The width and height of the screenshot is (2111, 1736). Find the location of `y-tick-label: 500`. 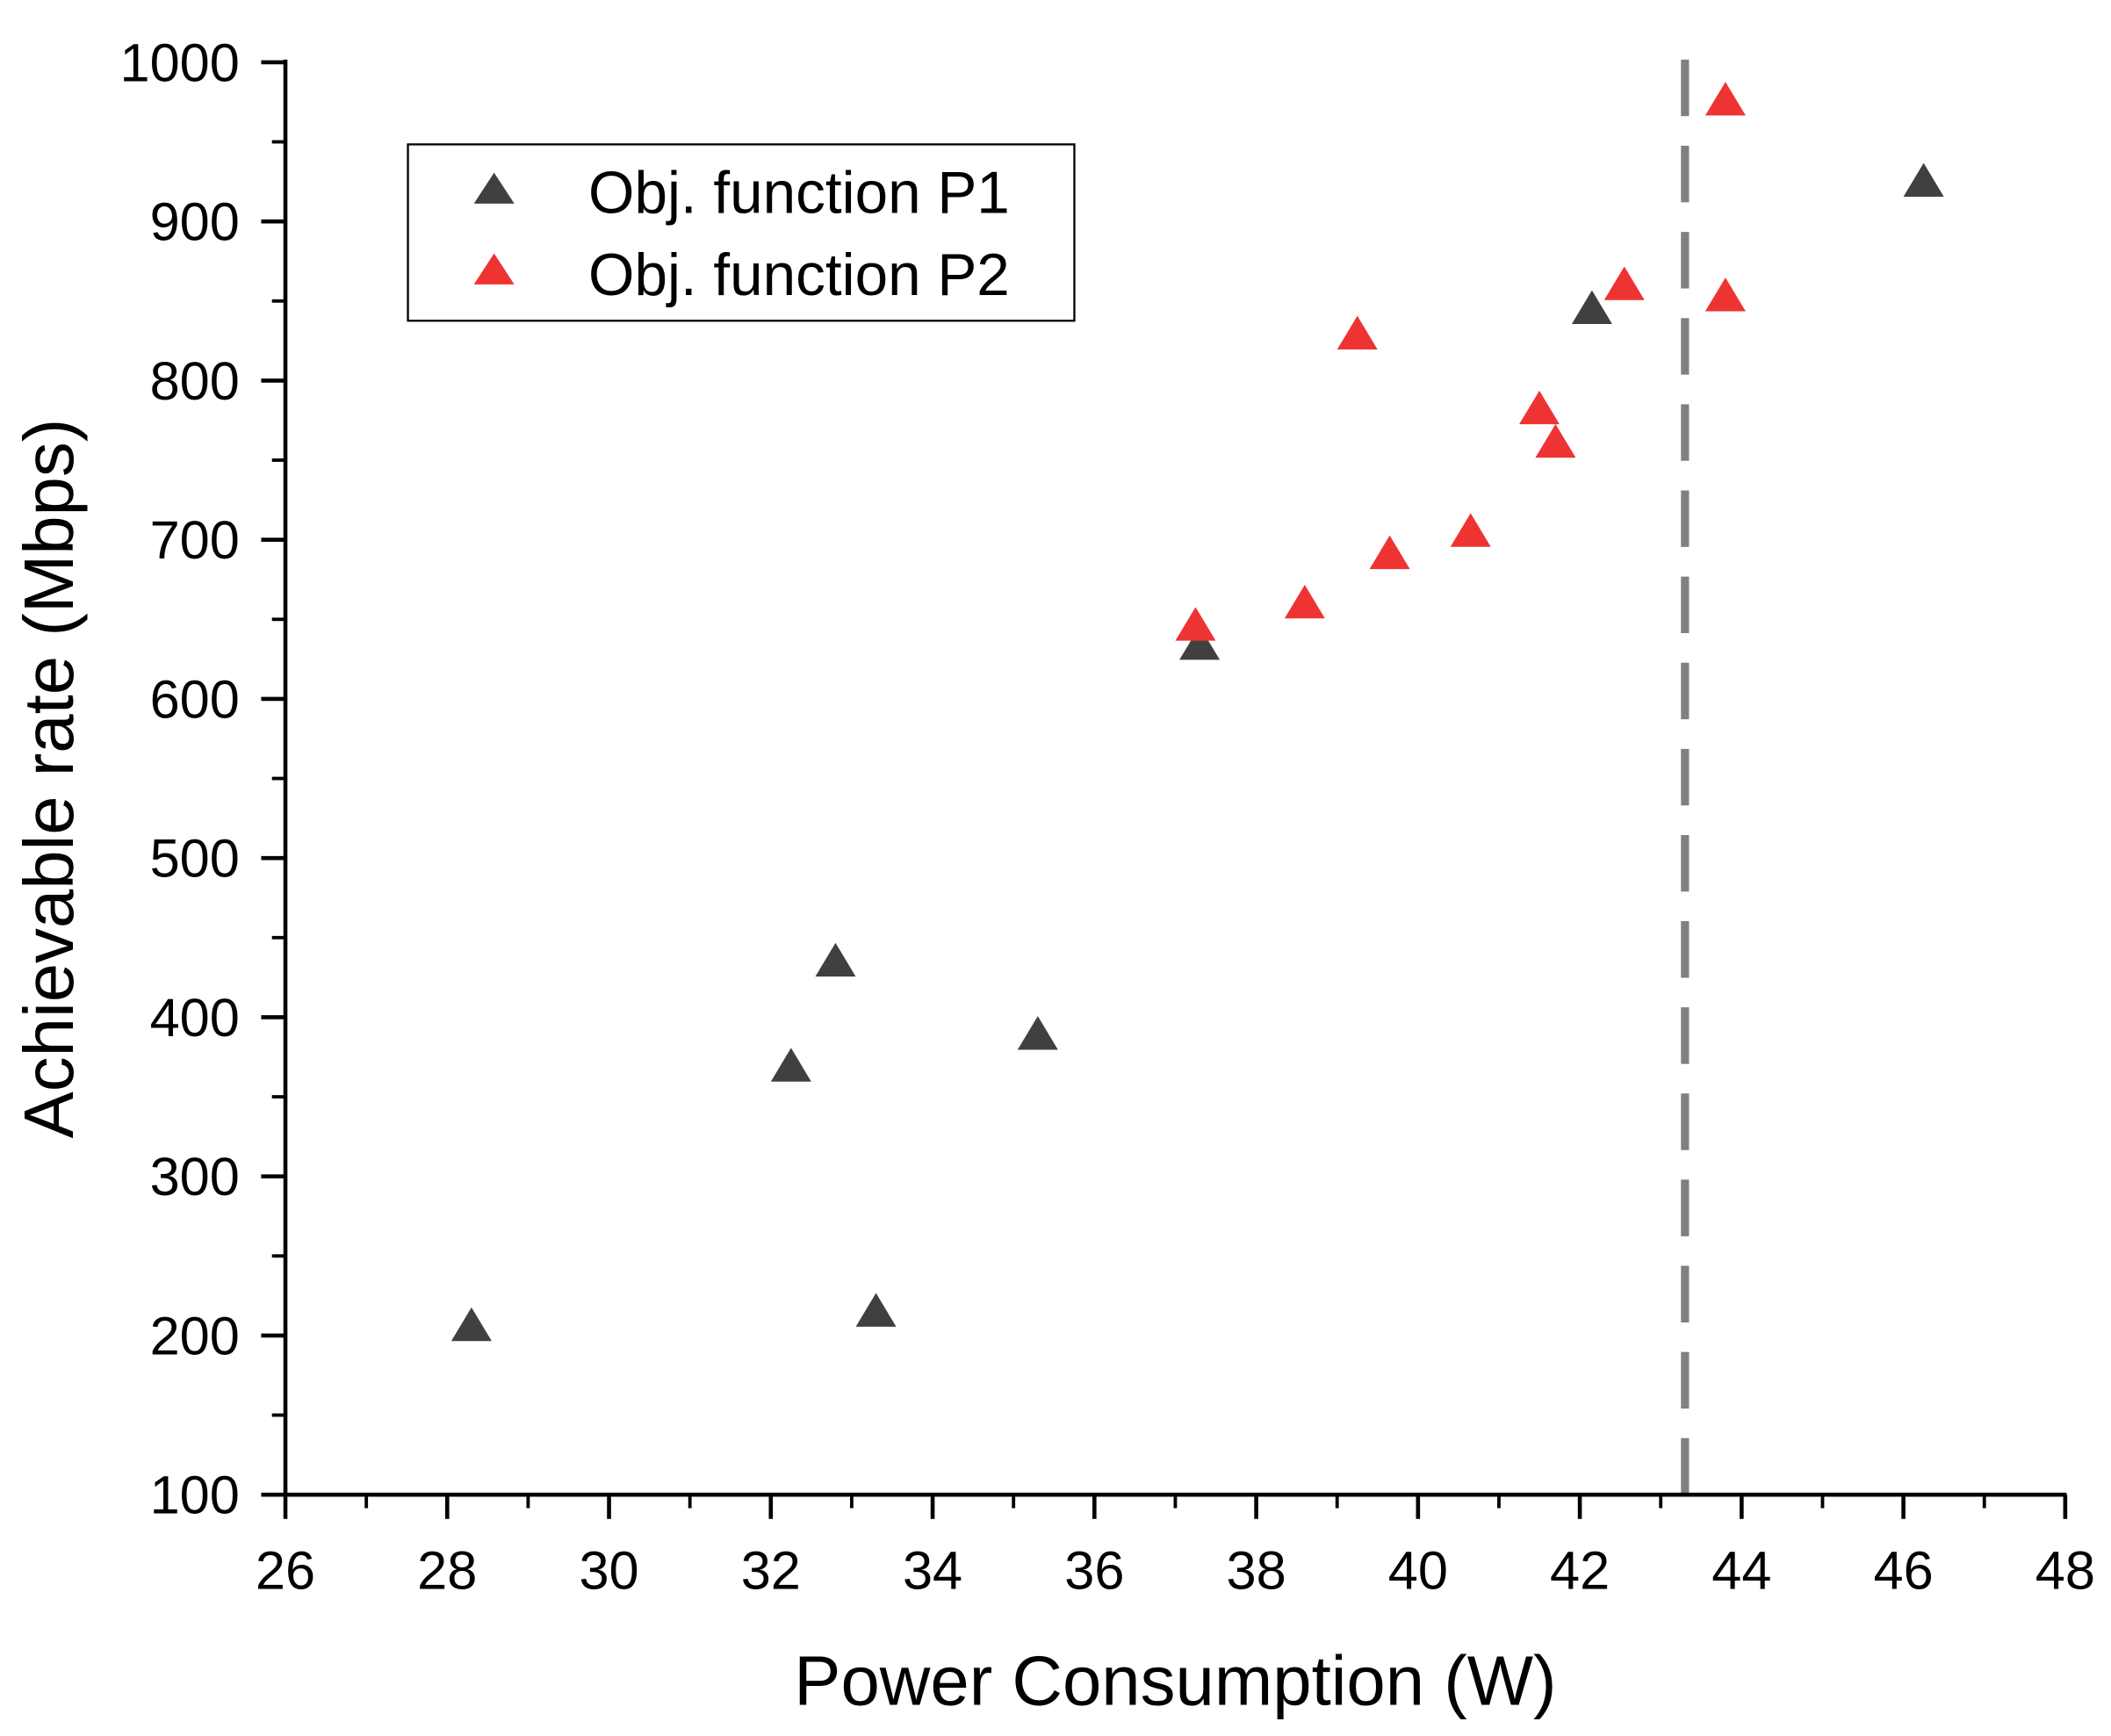

y-tick-label: 500 is located at coordinates (195, 858).